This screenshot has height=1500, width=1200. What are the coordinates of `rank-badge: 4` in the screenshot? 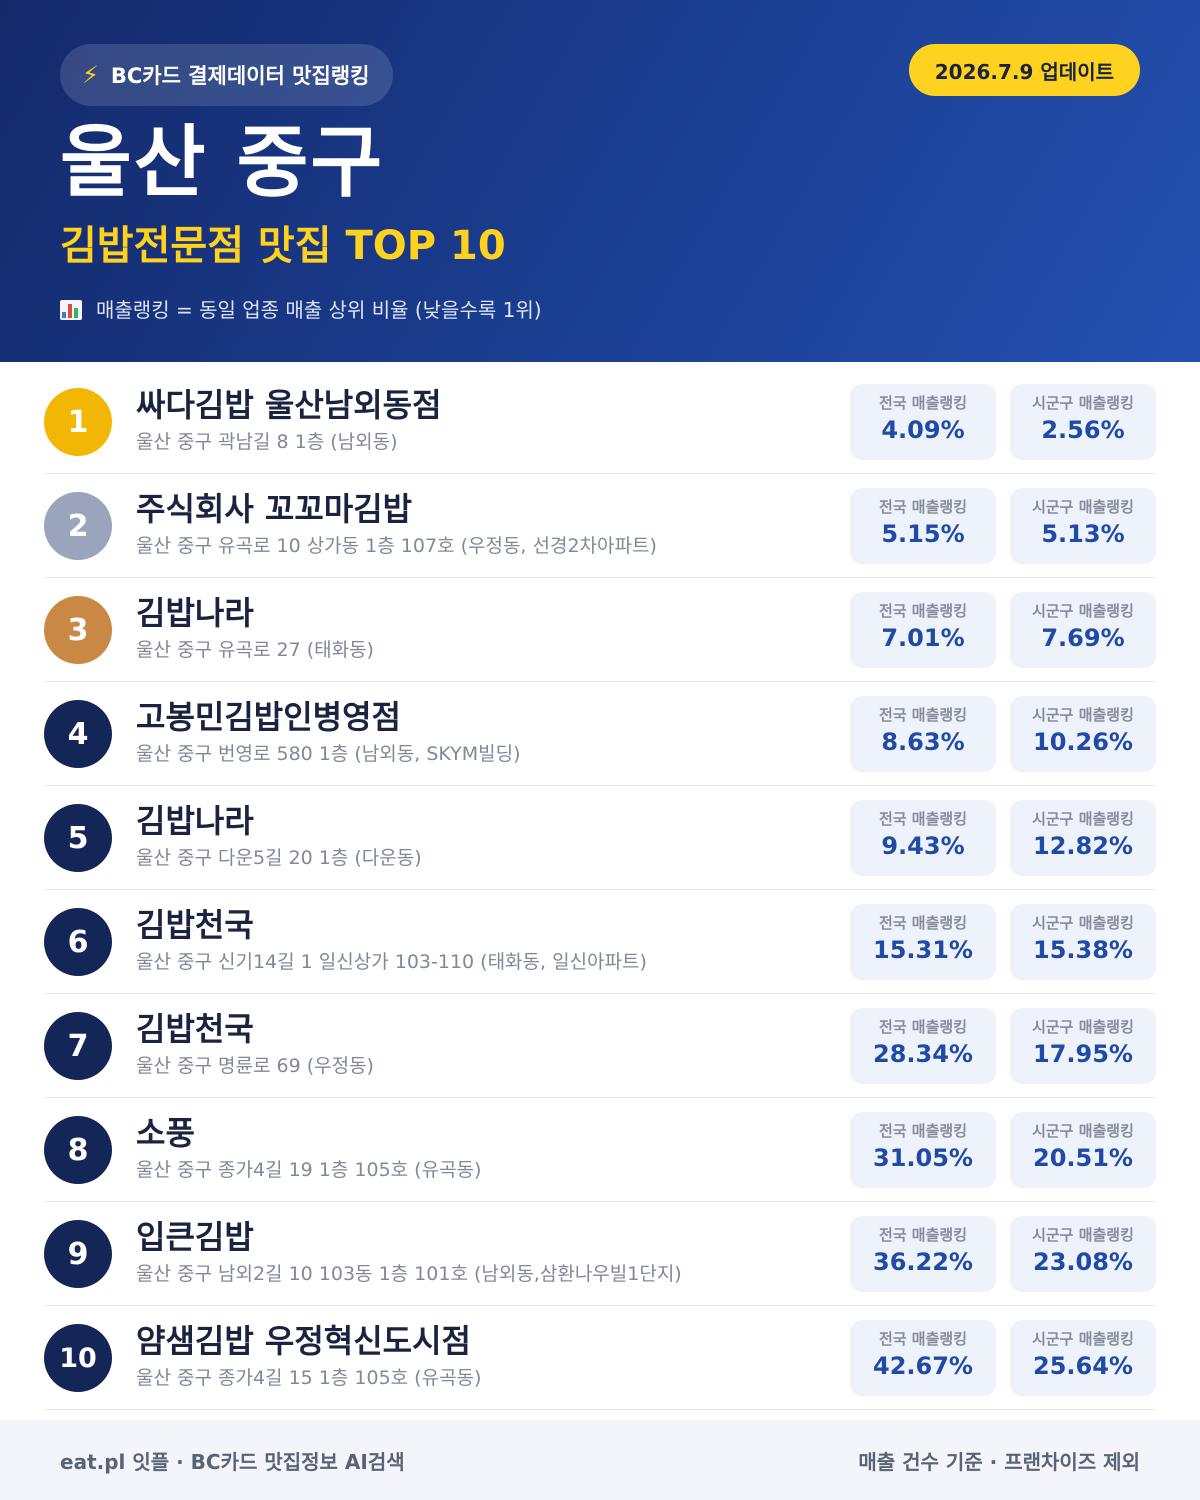 It's located at (78, 734).